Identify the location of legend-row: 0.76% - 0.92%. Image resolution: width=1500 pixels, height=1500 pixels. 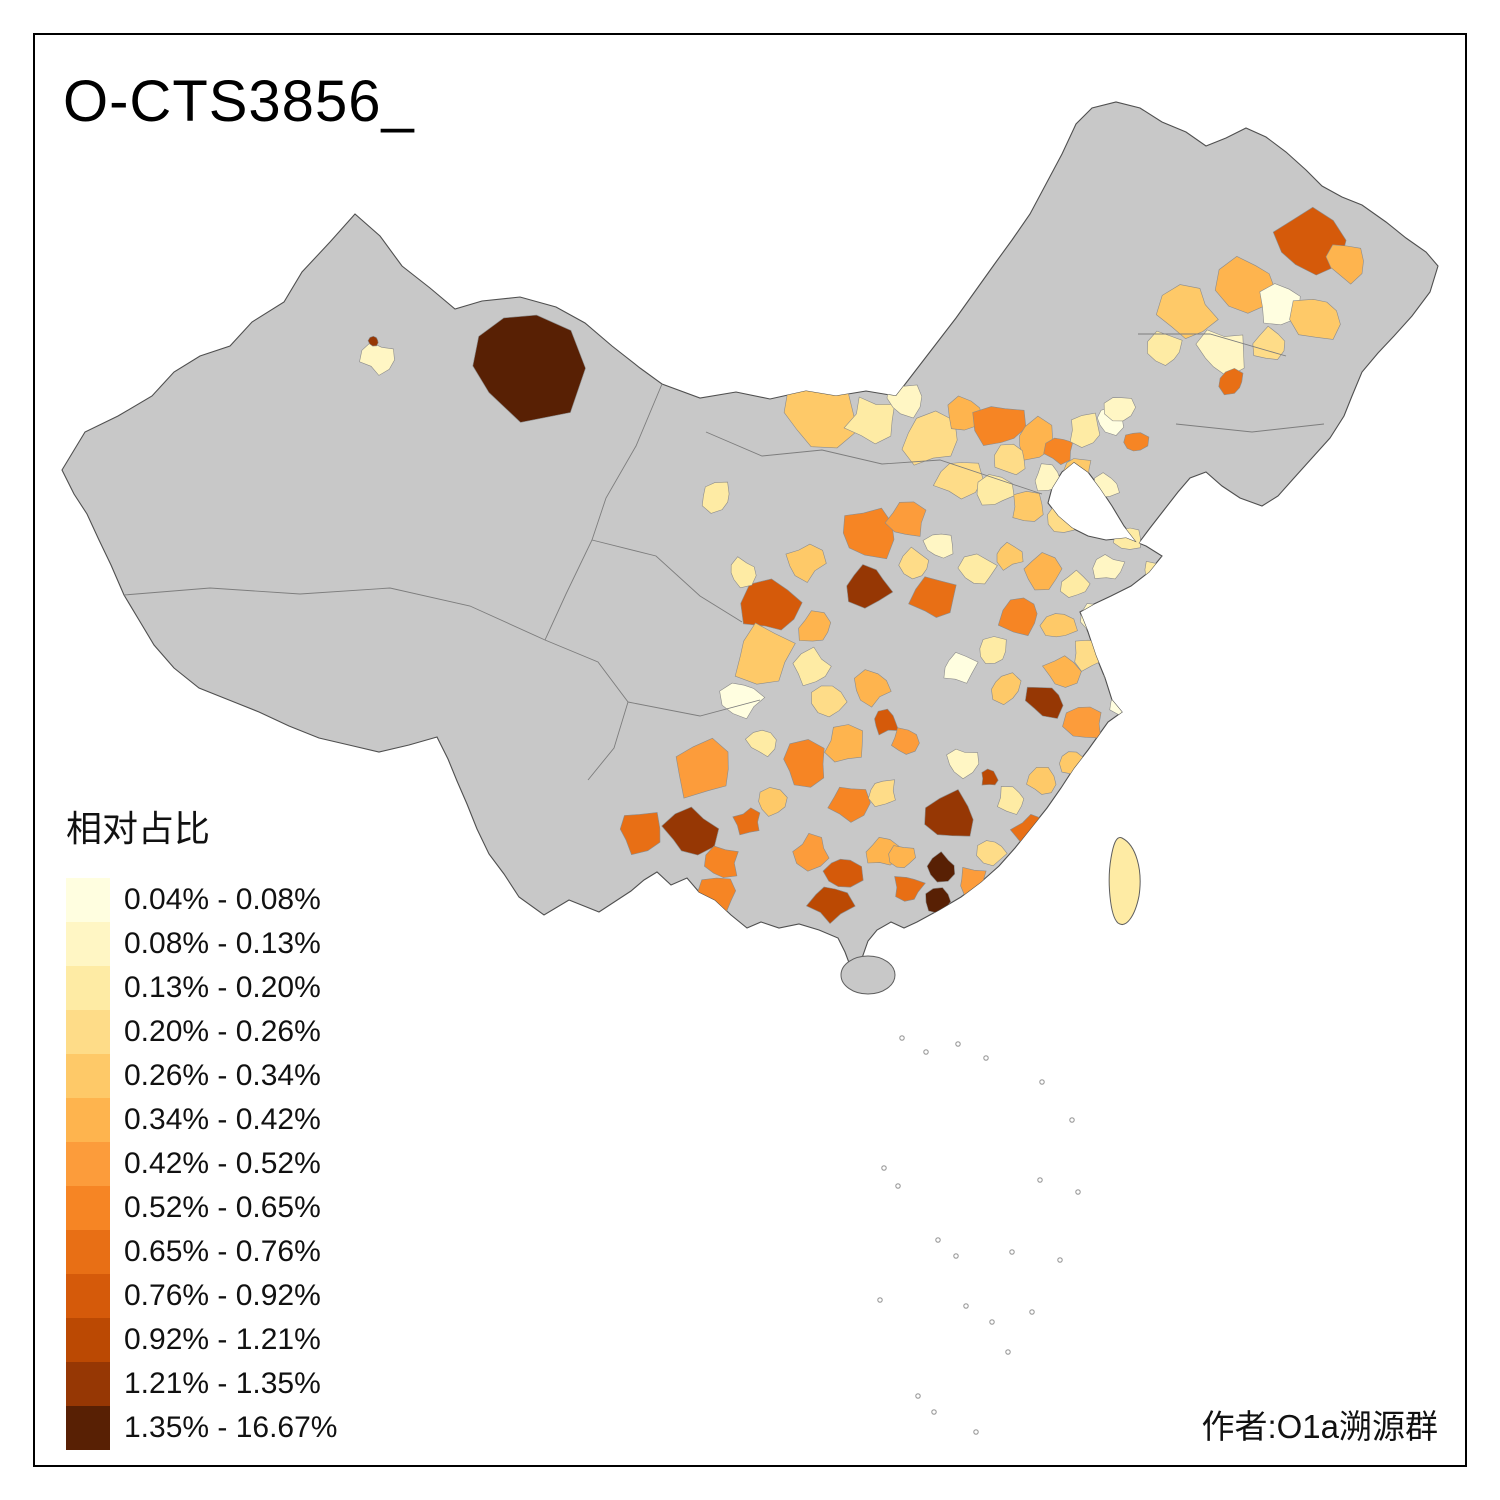
(201, 1296).